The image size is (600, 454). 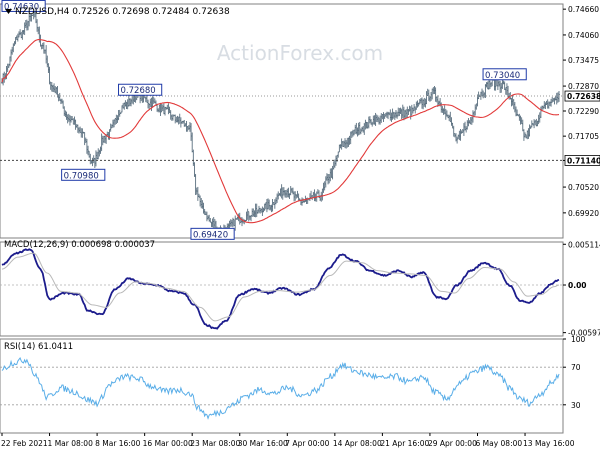 What do you see at coordinates (24, 443) in the screenshot?
I see `x-tick-label: 22 Feb 2021` at bounding box center [24, 443].